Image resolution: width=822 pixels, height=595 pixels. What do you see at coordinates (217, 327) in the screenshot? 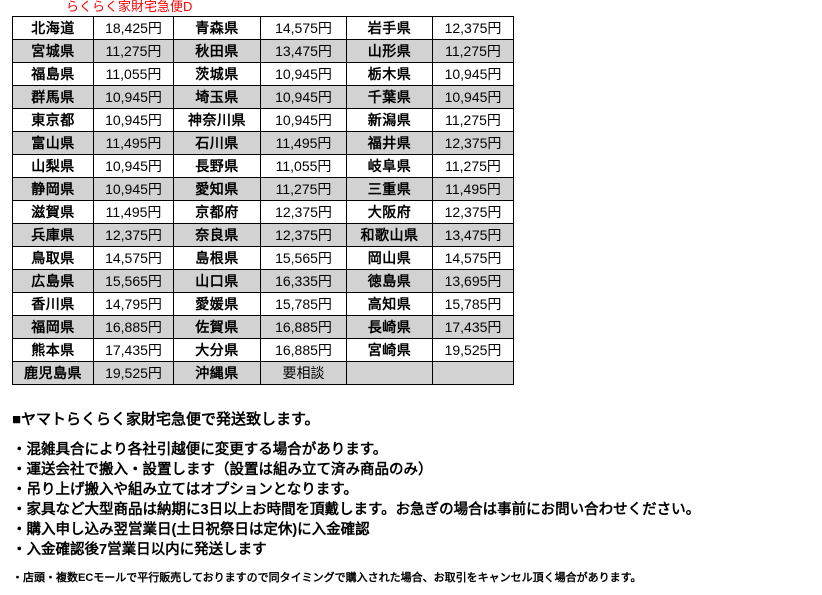
I see `prefecture-cell: 佐賀県` at bounding box center [217, 327].